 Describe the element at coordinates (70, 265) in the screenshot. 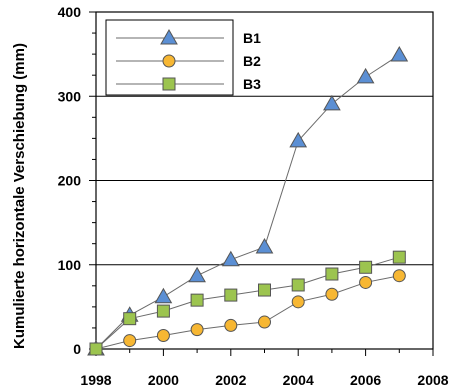

I see `y-tick-label: 100` at that location.